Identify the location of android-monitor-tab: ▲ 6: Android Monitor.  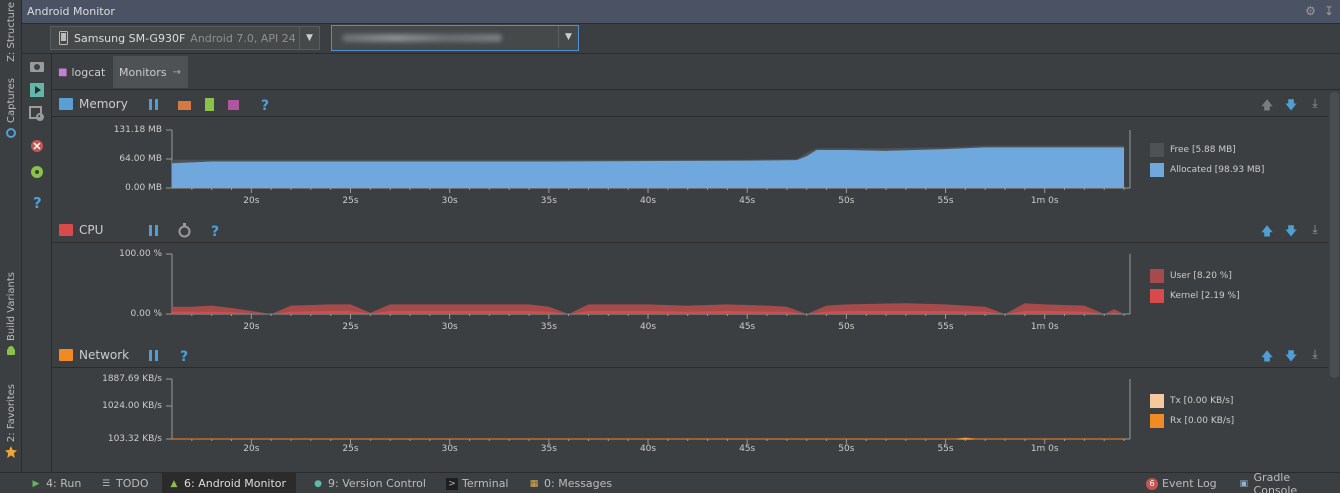
(229, 483).